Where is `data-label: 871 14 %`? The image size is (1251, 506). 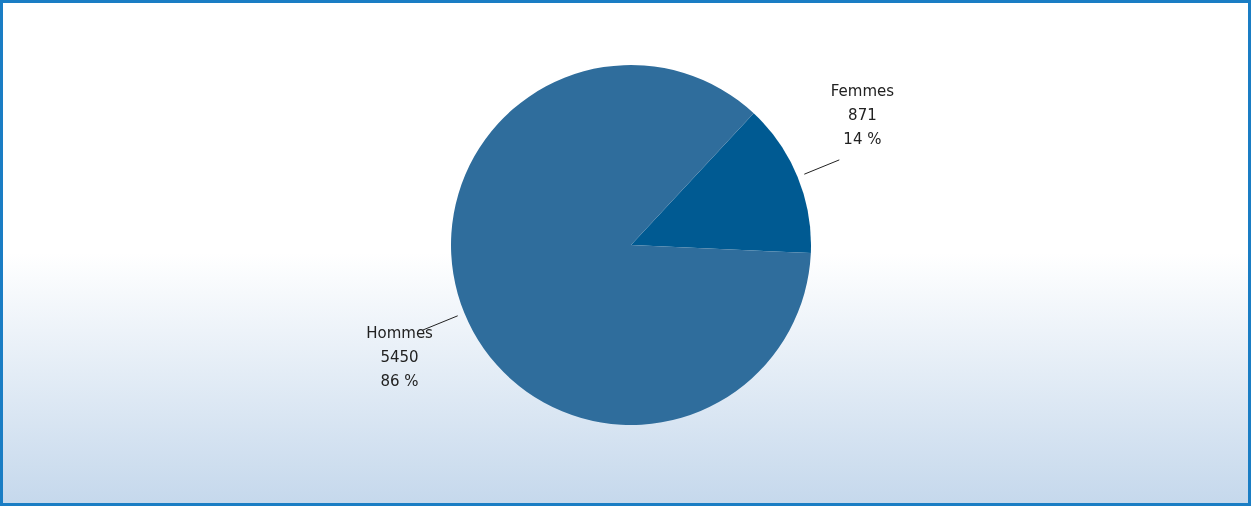
data-label: 871 14 % is located at coordinates (862, 126).